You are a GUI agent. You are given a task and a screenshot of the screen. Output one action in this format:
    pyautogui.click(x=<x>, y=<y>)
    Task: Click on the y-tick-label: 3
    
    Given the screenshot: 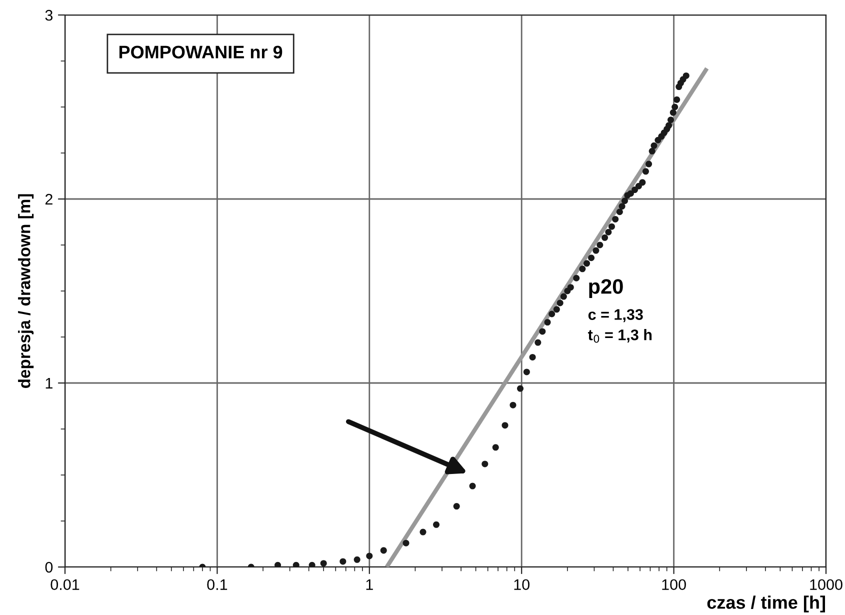 What is the action you would take?
    pyautogui.click(x=49, y=15)
    